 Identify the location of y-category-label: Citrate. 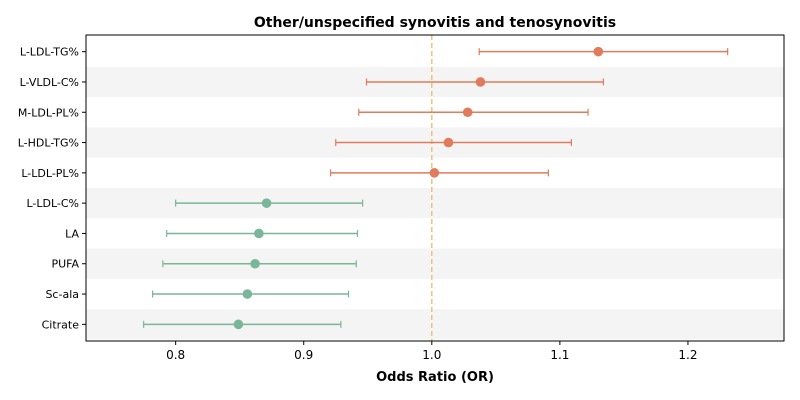
(61, 324).